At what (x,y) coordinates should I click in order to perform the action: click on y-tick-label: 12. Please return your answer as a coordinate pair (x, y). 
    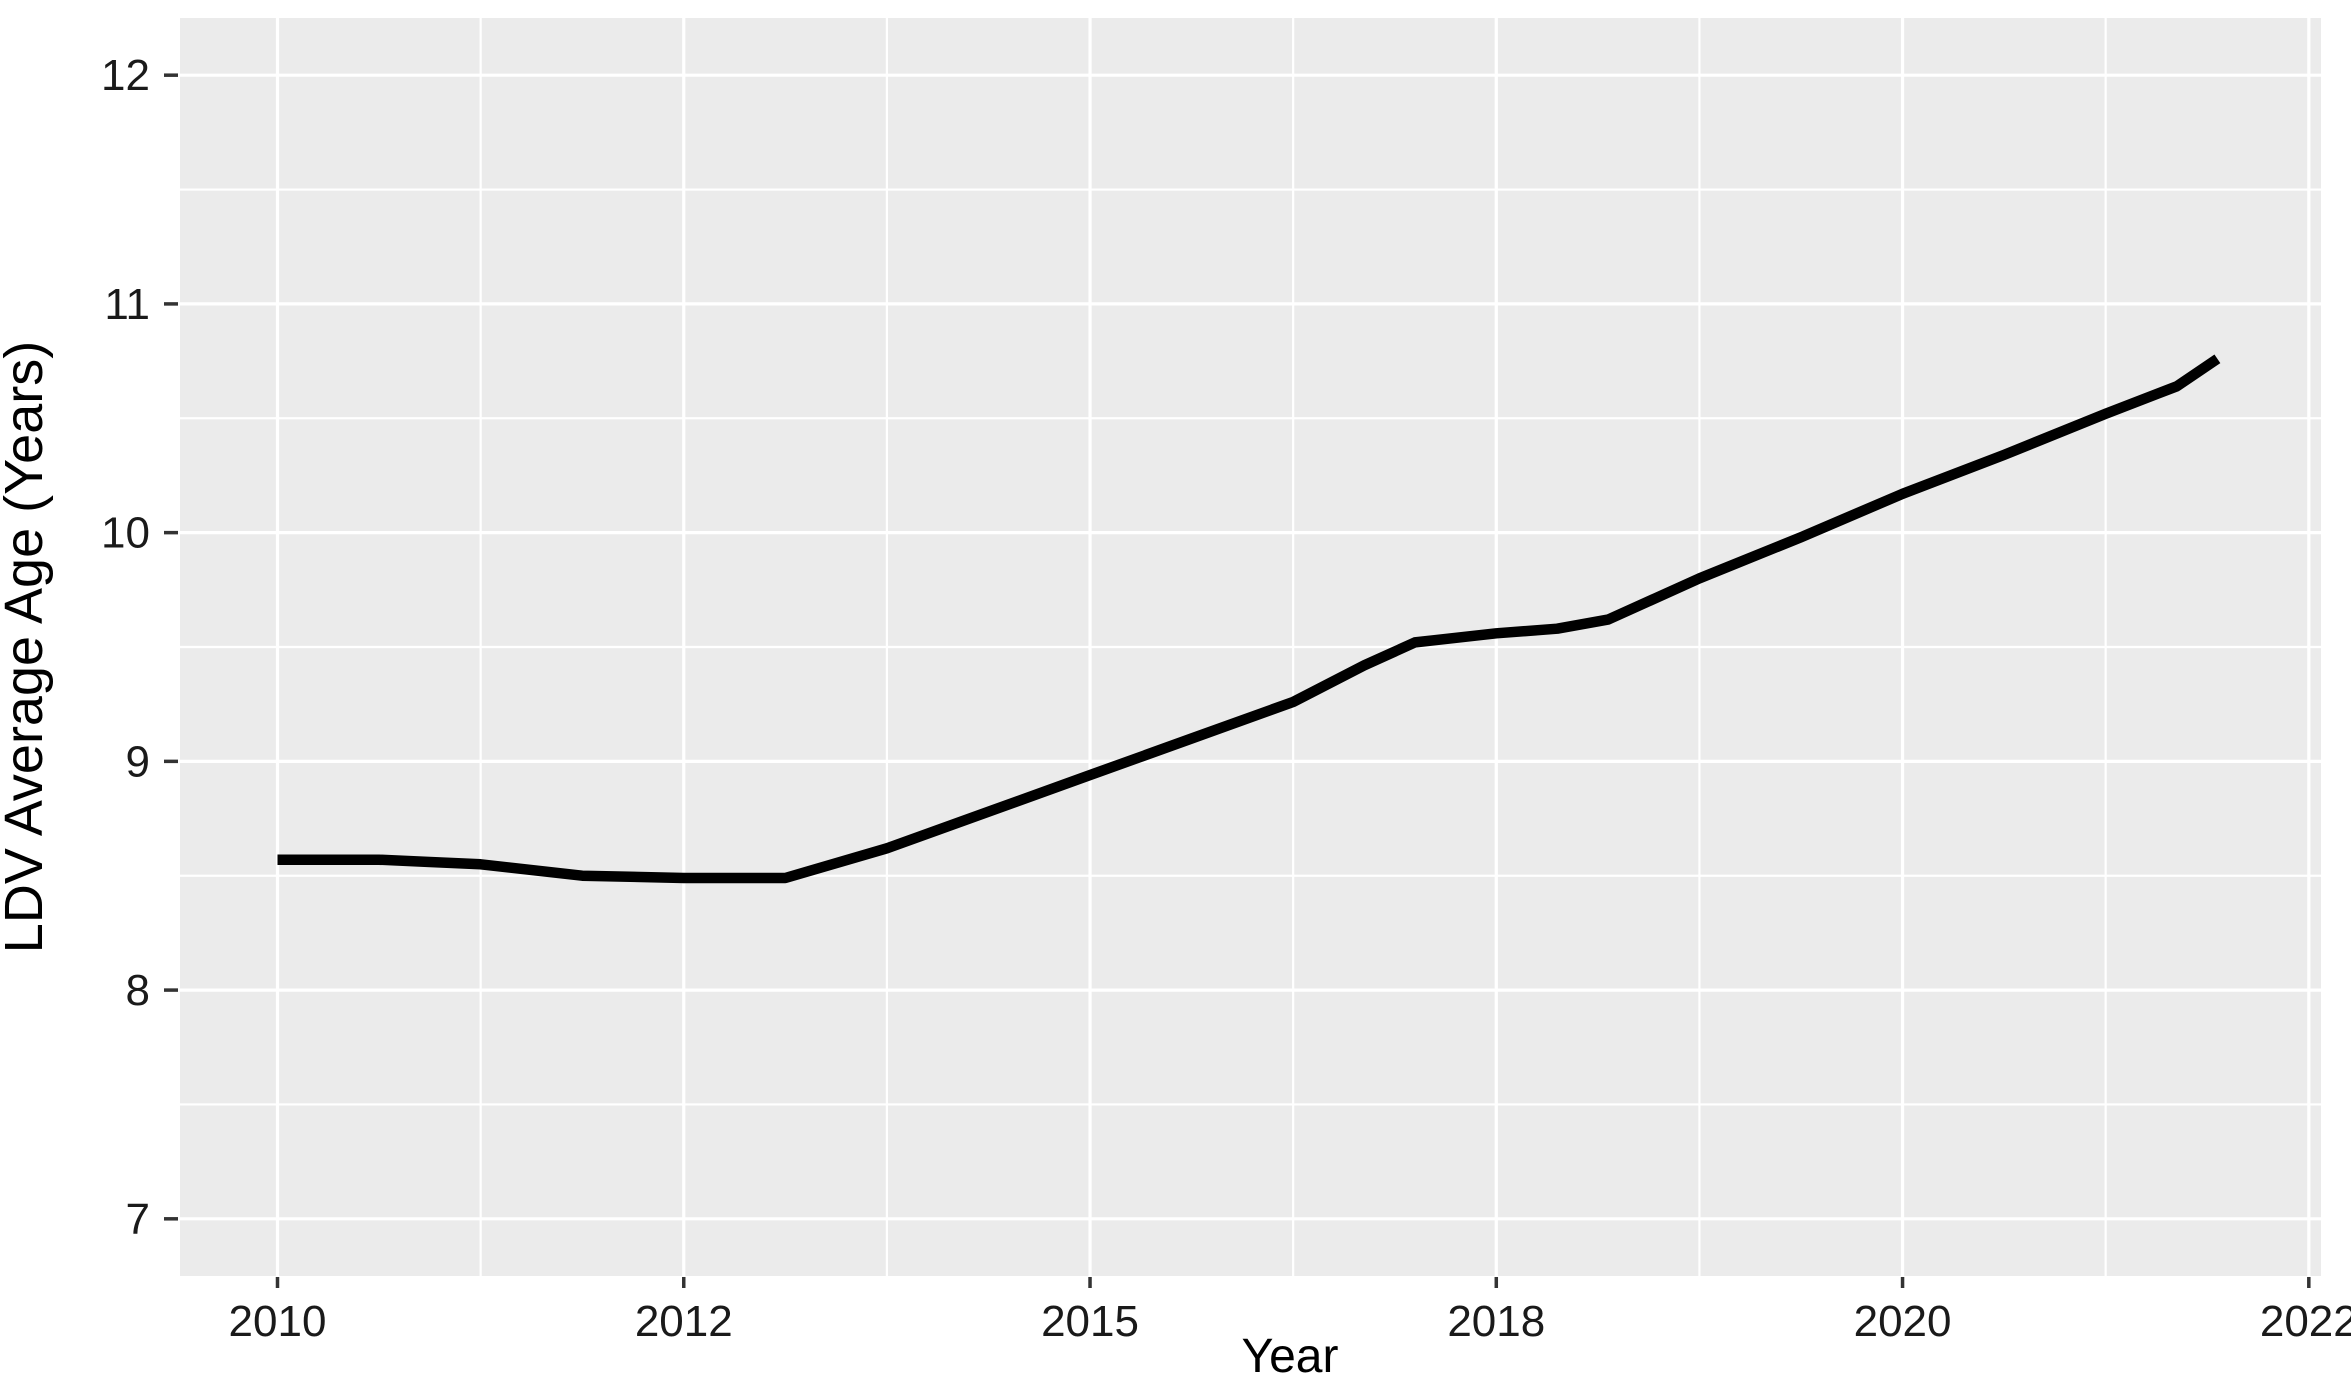
    Looking at the image, I should click on (125, 75).